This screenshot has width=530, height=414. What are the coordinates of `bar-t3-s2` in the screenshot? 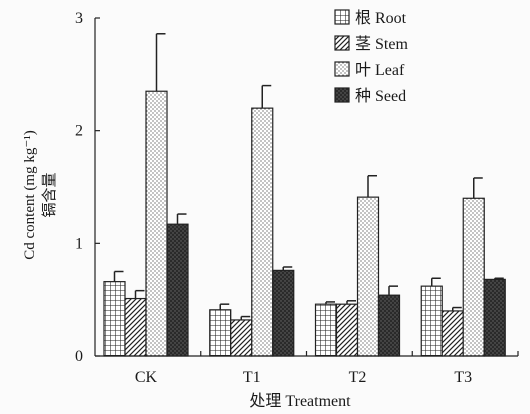 It's located at (473, 277).